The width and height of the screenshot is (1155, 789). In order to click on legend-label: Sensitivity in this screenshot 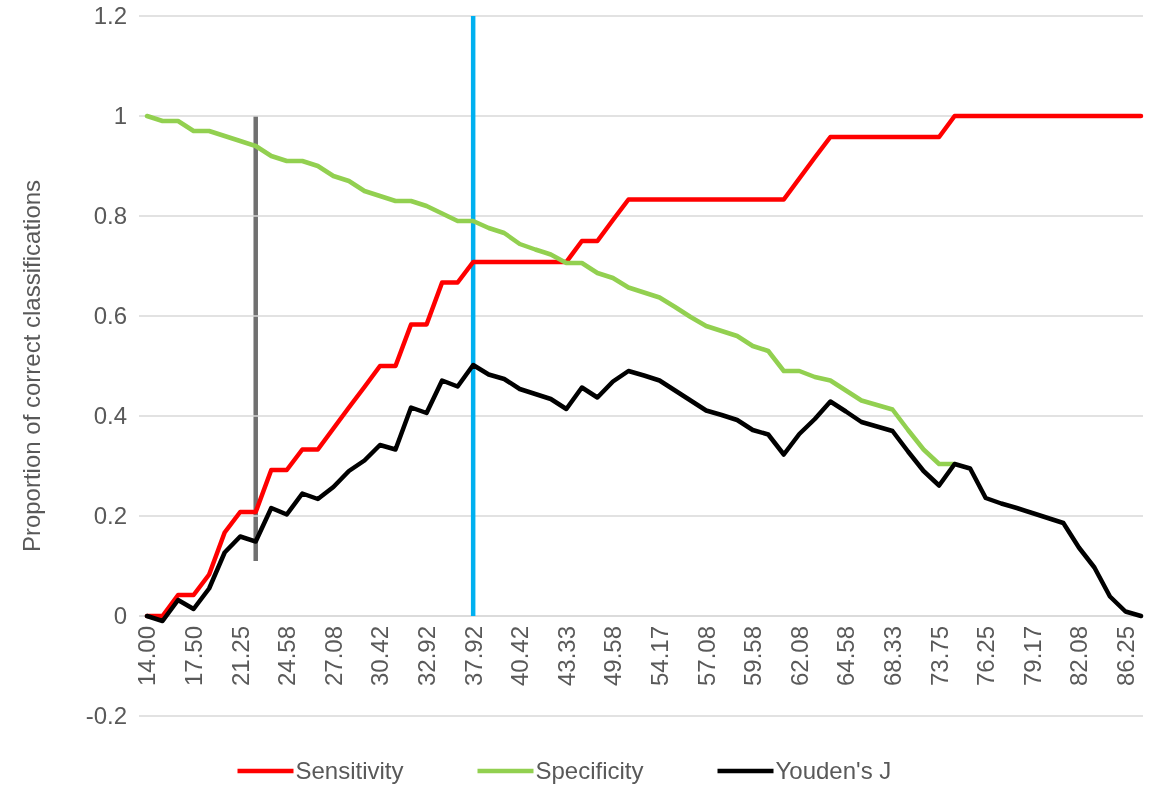, I will do `click(349, 771)`.